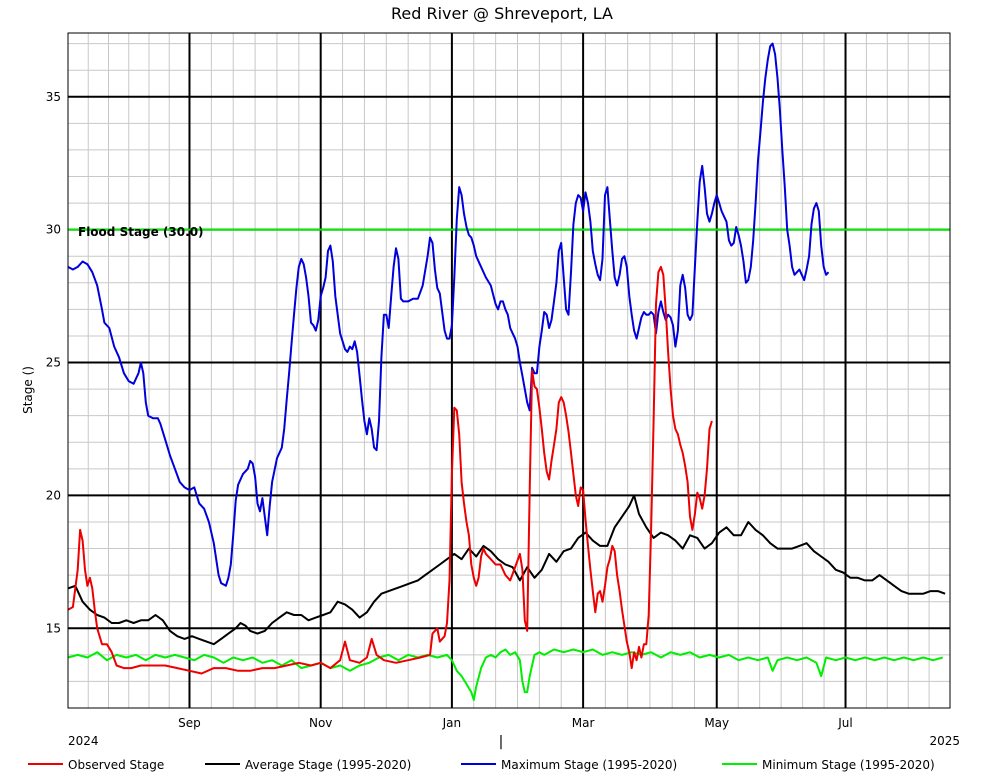  I want to click on x-tick-label: Jan, so click(452, 723).